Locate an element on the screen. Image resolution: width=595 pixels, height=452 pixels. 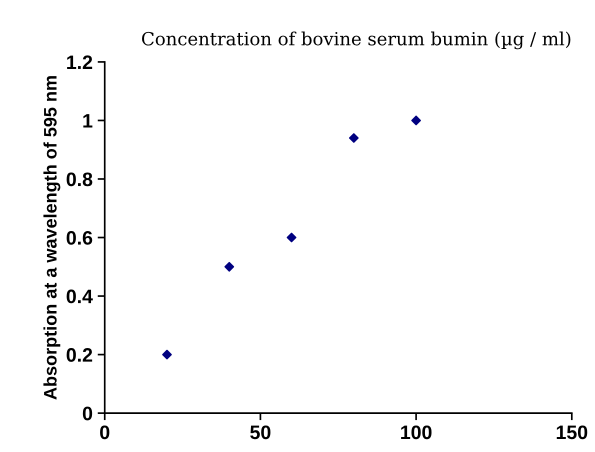
x-axis-title: Concentration of bovine serum bumin (µg / ml) is located at coordinates (356, 41).